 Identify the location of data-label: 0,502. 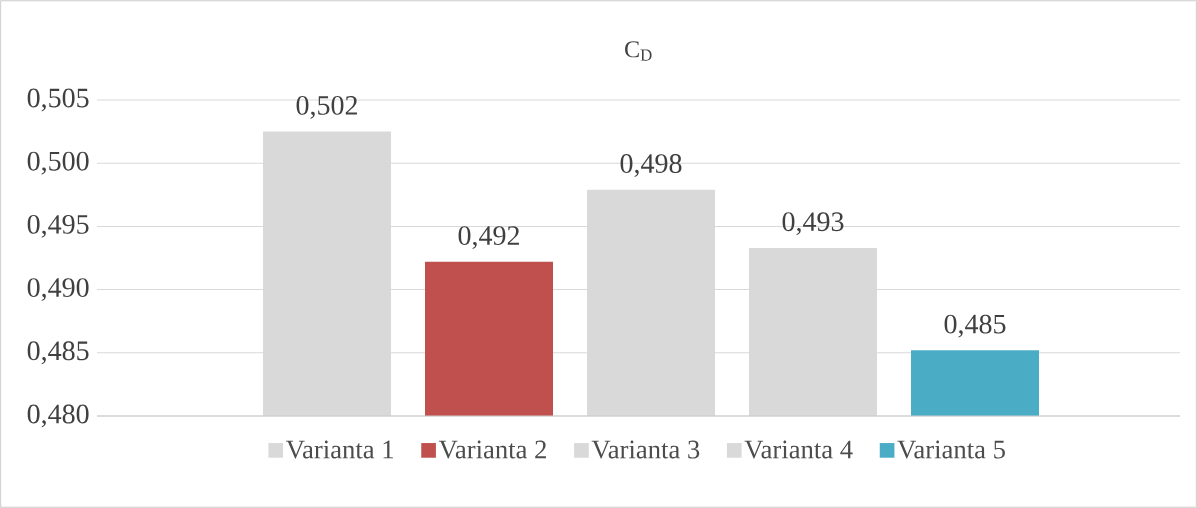
(326, 107).